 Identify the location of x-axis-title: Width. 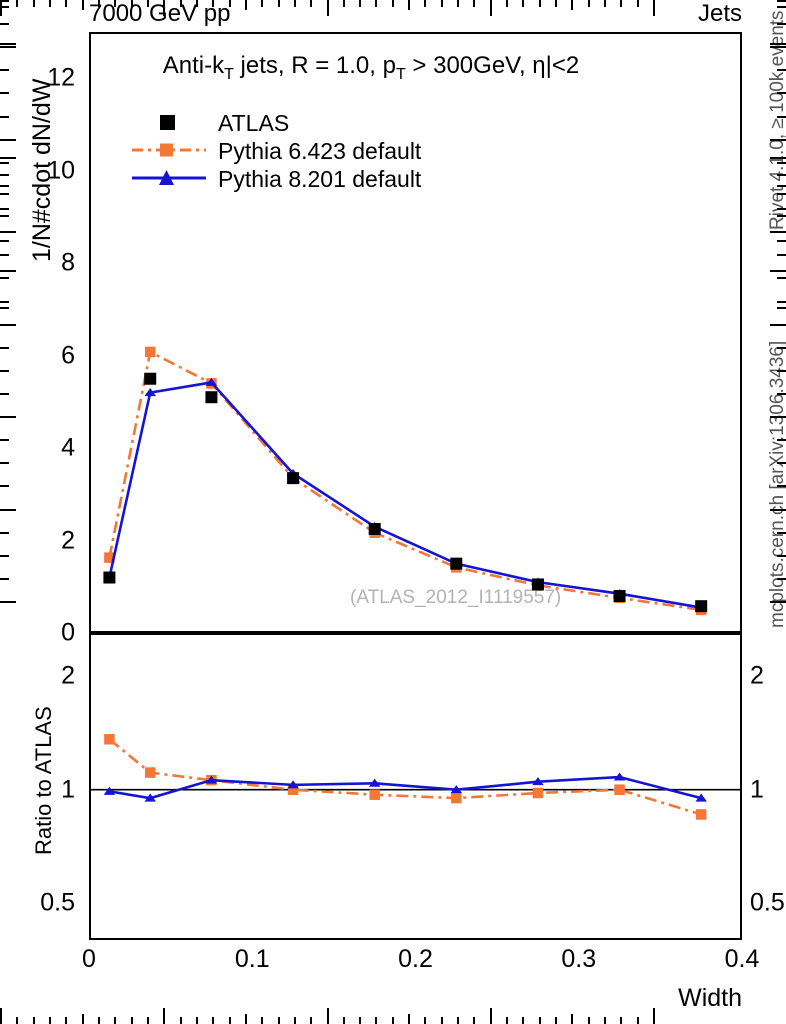
(710, 998).